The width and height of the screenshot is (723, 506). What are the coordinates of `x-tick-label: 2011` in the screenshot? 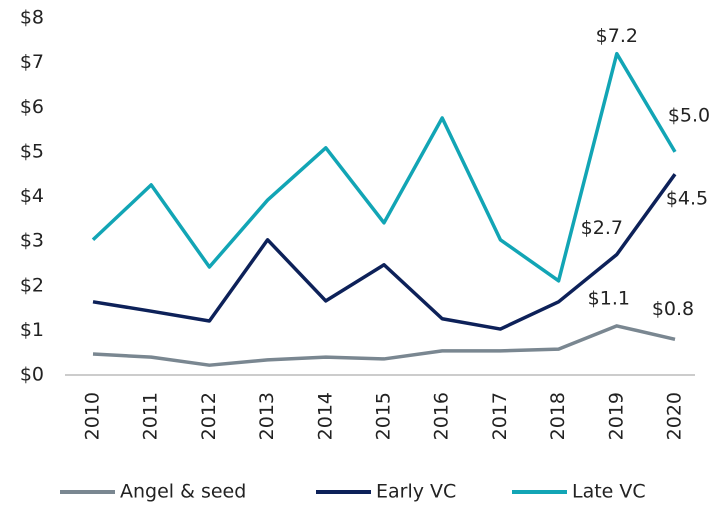 It's located at (151, 416).